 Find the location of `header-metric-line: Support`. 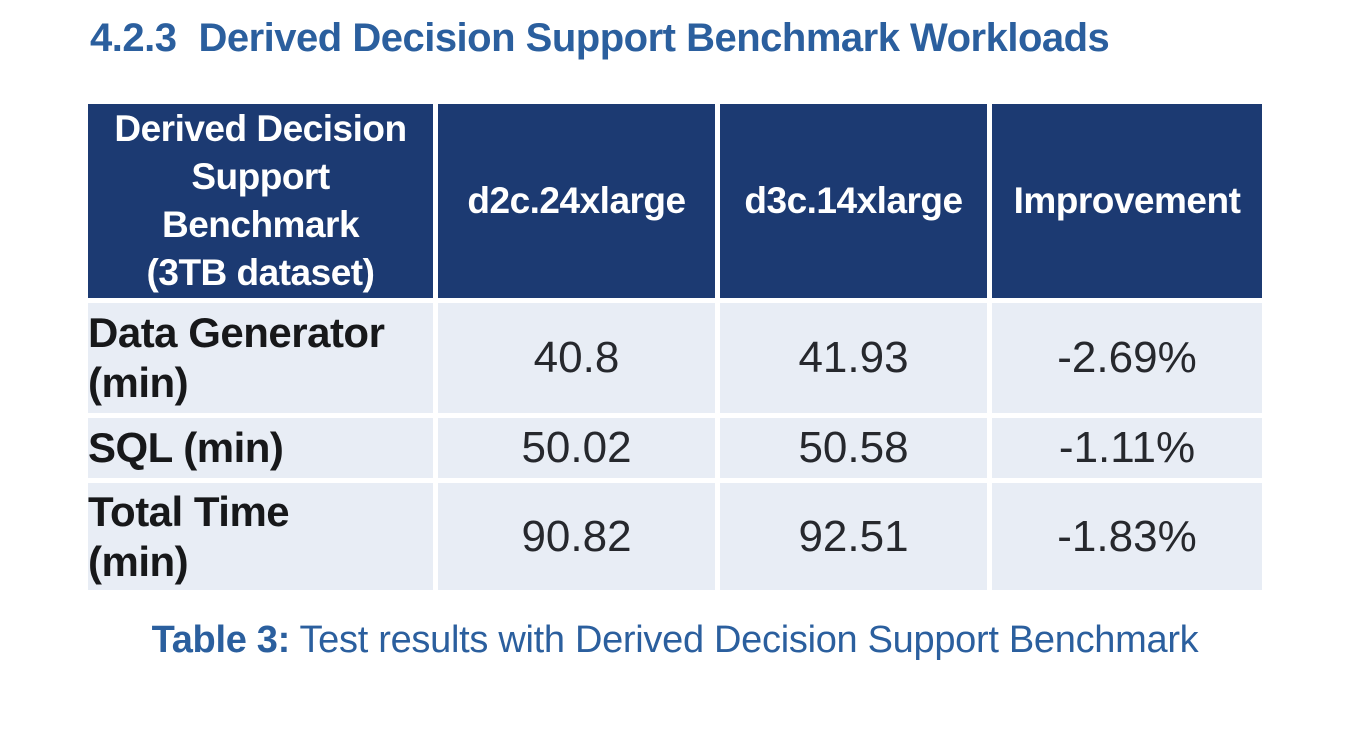

header-metric-line: Support is located at coordinates (260, 176).